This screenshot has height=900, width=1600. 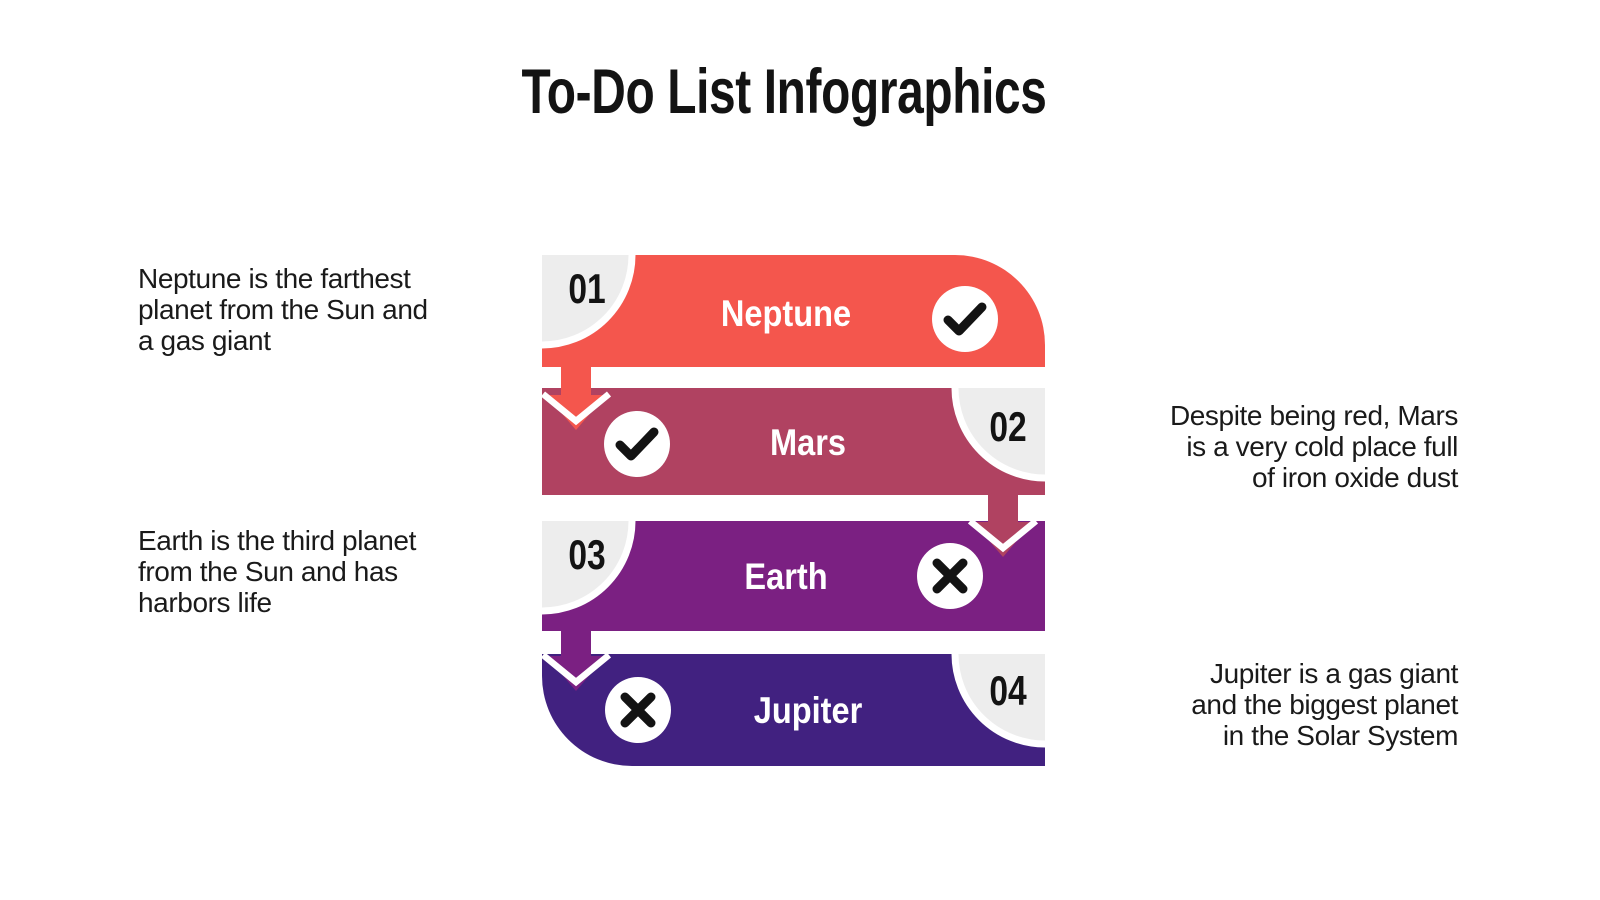 I want to click on status-toggle-neptune, so click(x=965, y=319).